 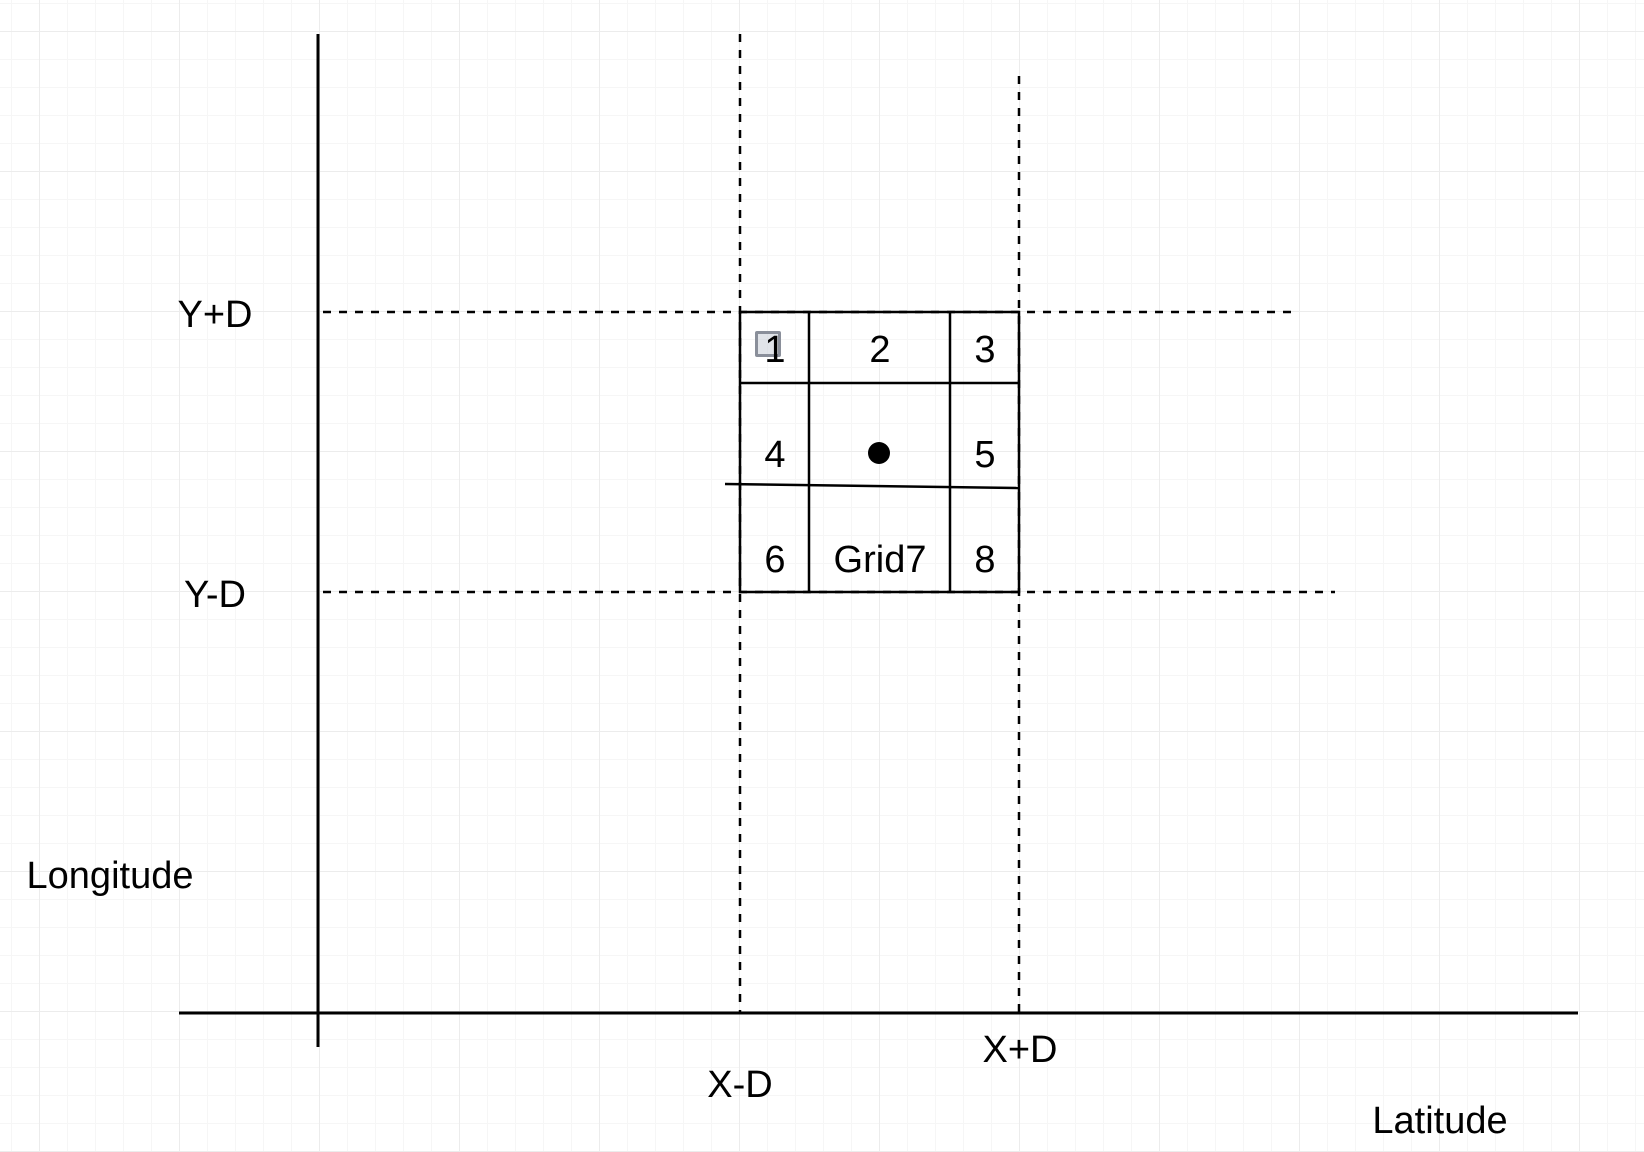 I want to click on cell-label-4: 4, so click(x=775, y=455).